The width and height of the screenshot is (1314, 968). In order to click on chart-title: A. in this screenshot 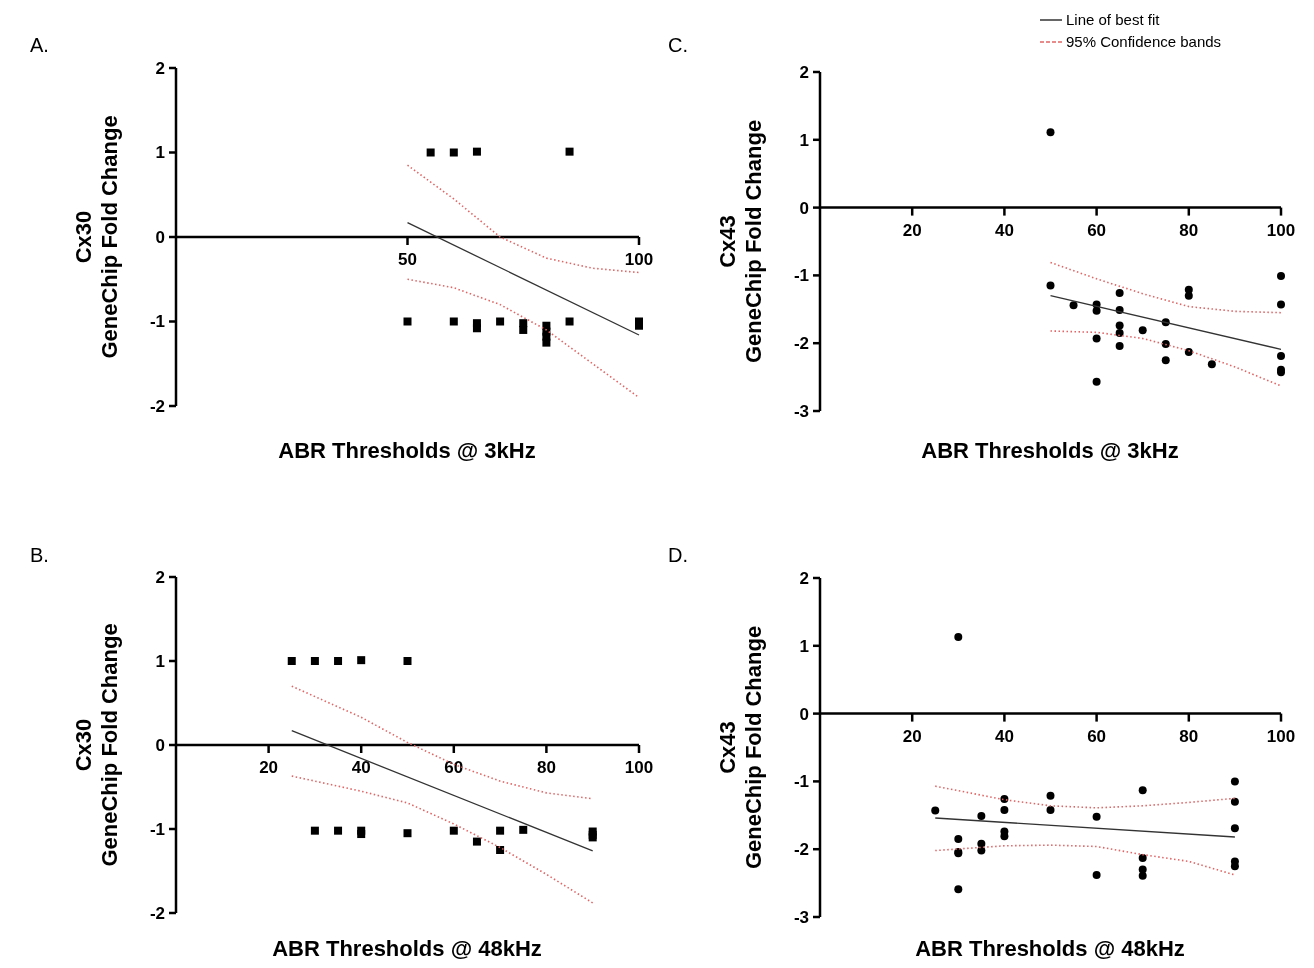, I will do `click(39, 45)`.